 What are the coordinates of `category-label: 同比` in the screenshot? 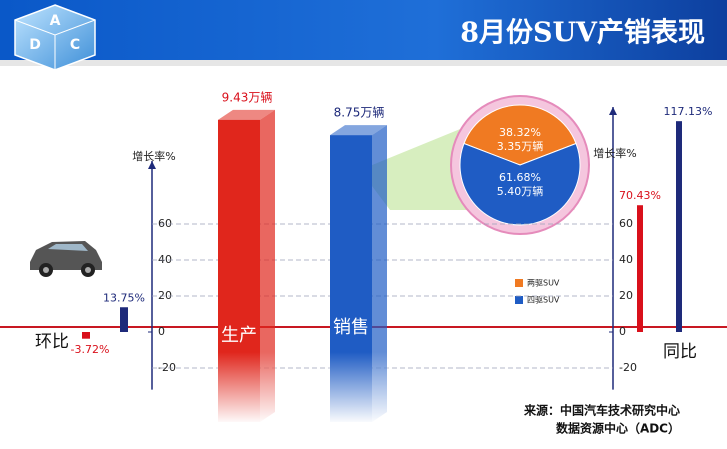 It's located at (680, 352).